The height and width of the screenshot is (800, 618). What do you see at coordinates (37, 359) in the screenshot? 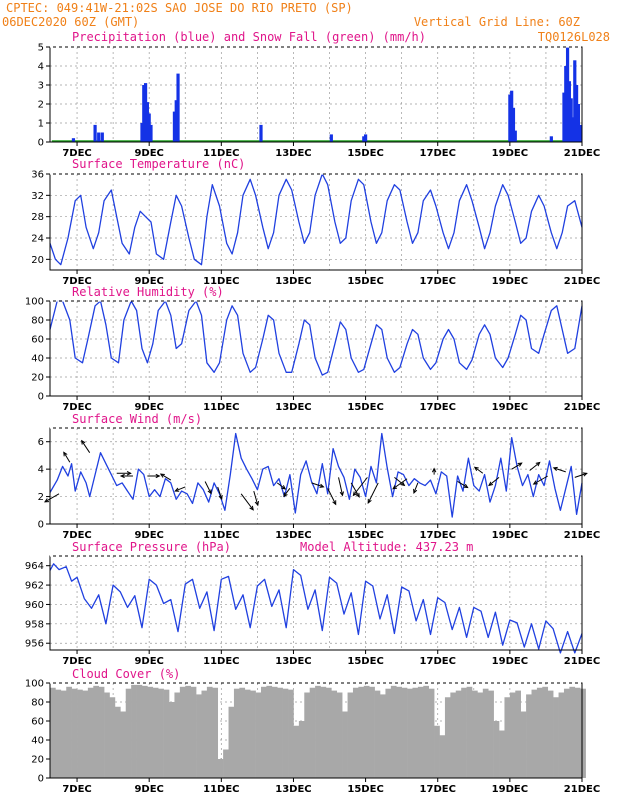
I see `humidity-ytick-label: 40` at bounding box center [37, 359].